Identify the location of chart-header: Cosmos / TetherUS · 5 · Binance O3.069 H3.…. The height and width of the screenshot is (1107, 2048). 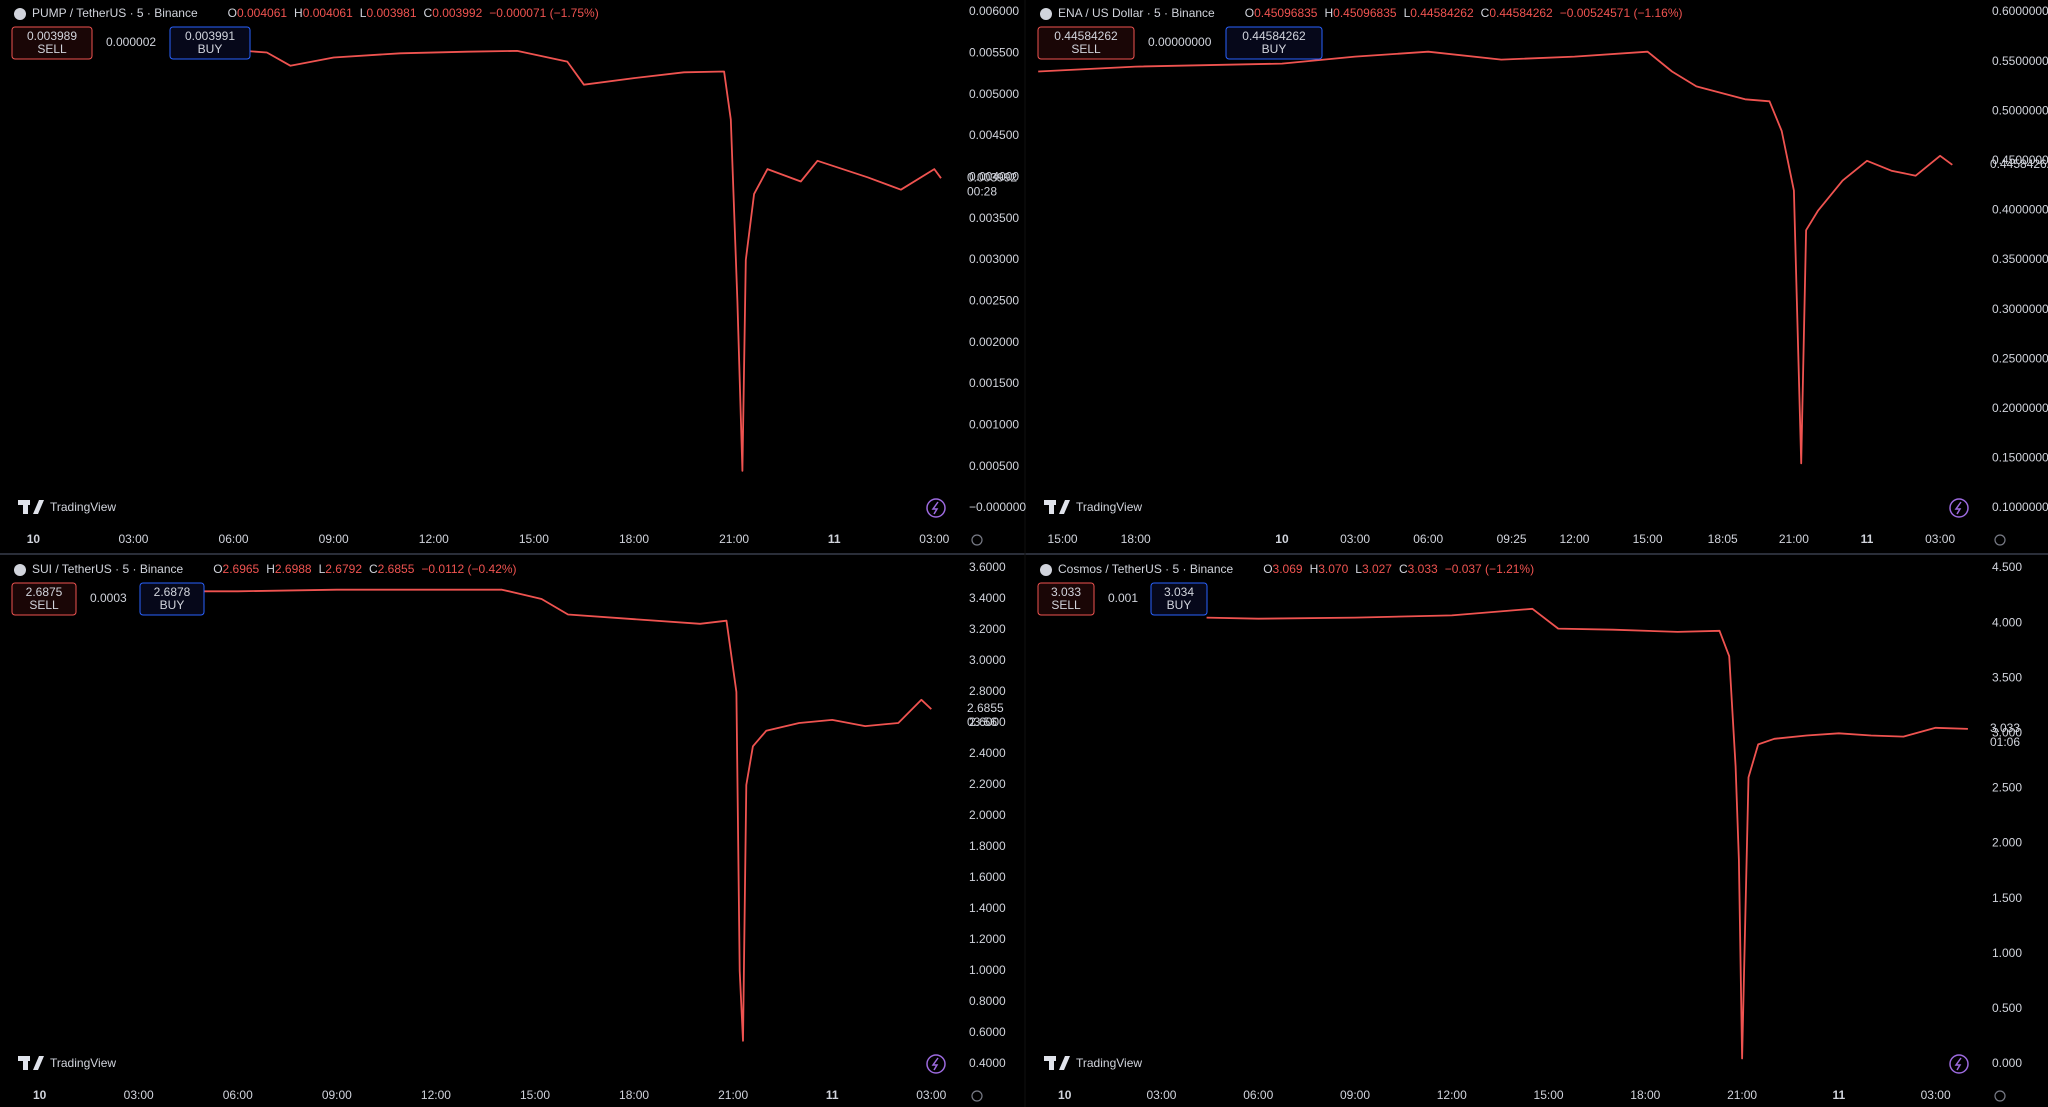
(1296, 569).